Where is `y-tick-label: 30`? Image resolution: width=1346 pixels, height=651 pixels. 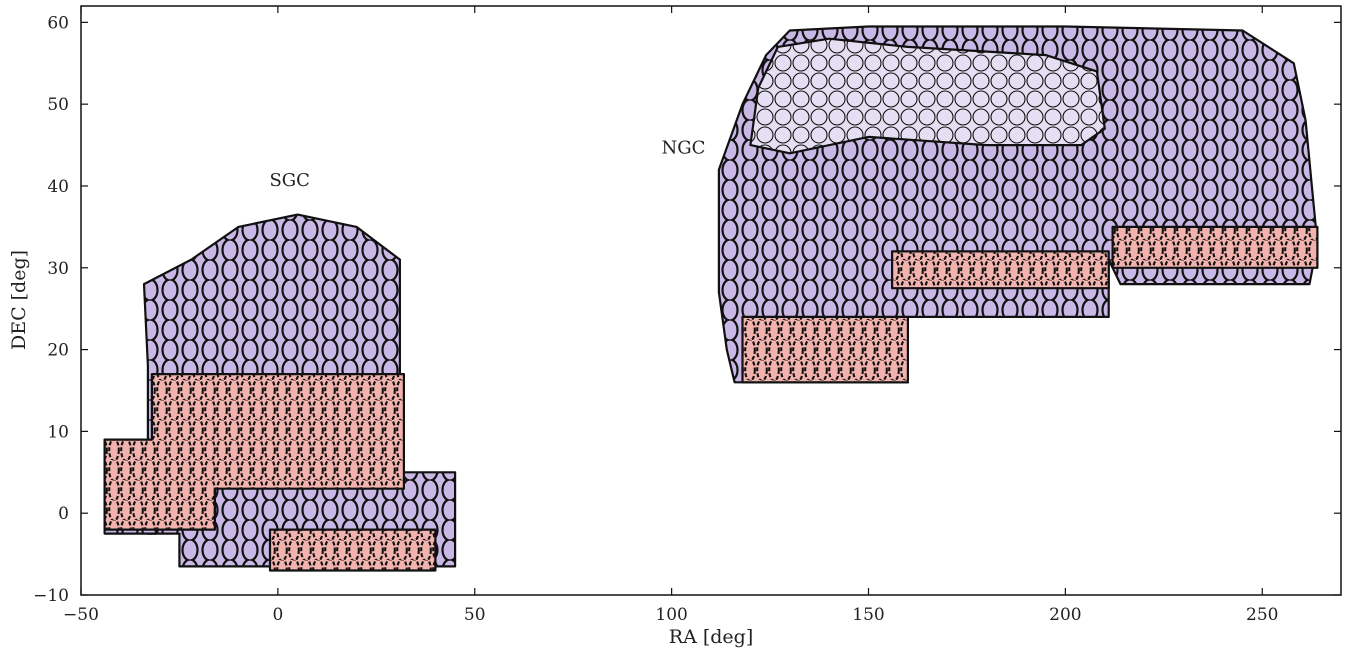
y-tick-label: 30 is located at coordinates (58, 269).